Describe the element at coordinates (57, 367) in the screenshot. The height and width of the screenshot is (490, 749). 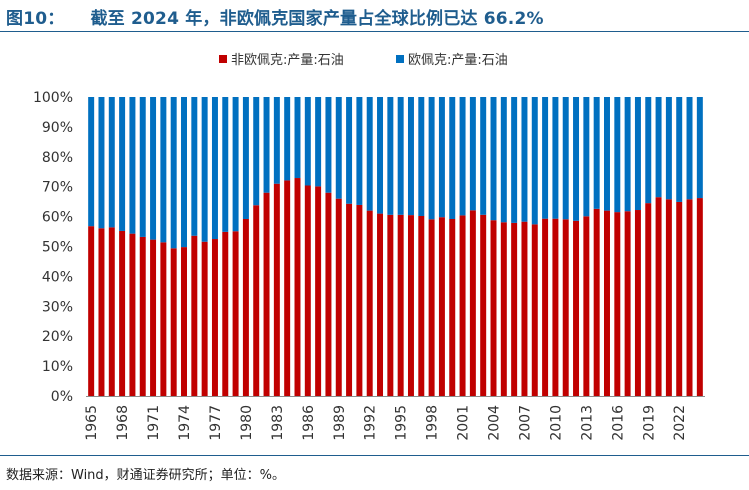
I see `y-tick-label: 10%` at that location.